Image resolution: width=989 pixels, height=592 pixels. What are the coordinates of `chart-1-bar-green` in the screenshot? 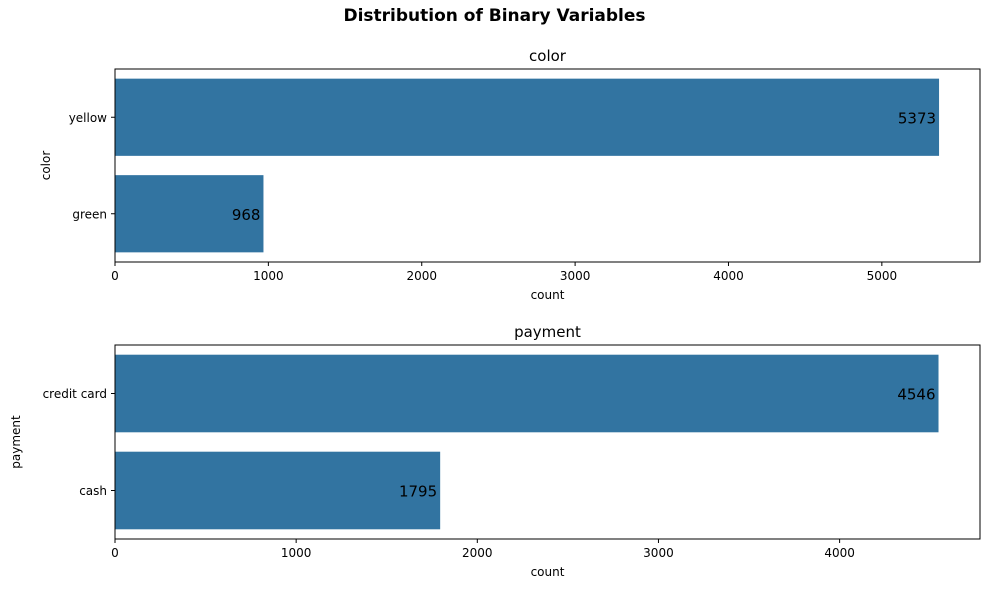 It's located at (189, 214).